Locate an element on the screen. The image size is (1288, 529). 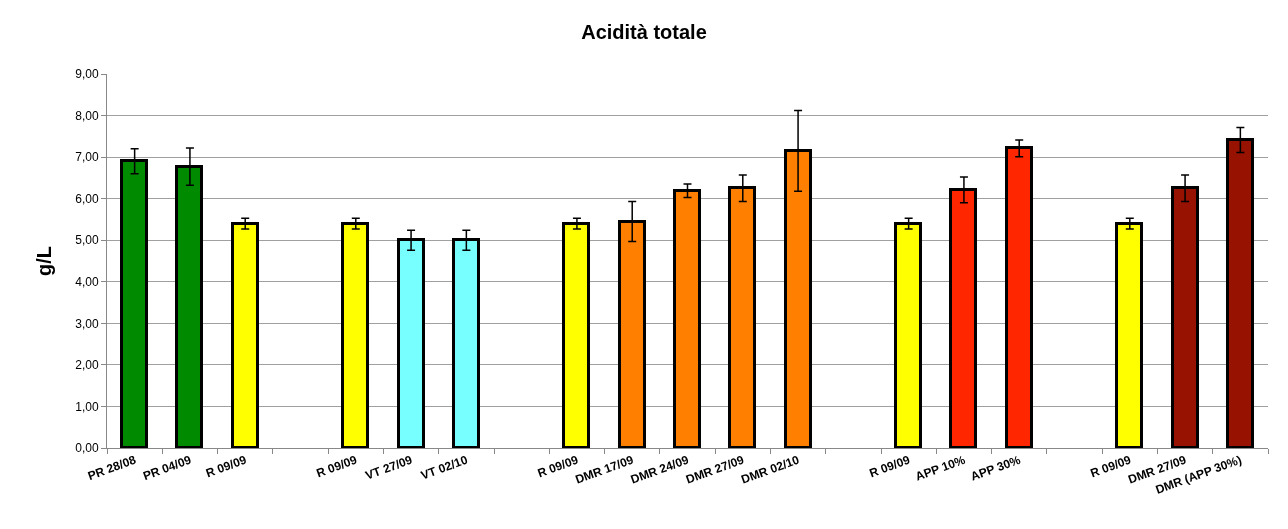
x-tick-label: APP 30% is located at coordinates (995, 468).